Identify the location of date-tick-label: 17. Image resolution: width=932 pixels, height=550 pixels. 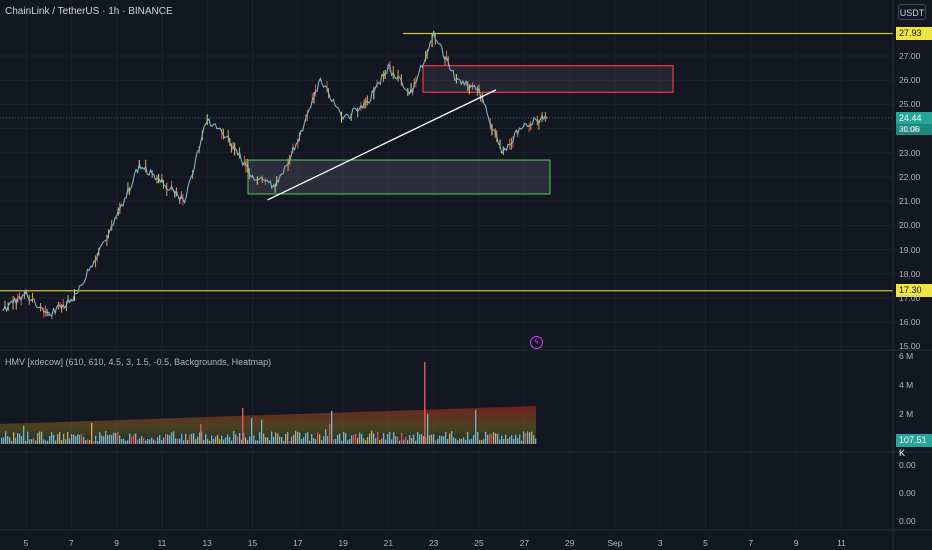
(298, 543).